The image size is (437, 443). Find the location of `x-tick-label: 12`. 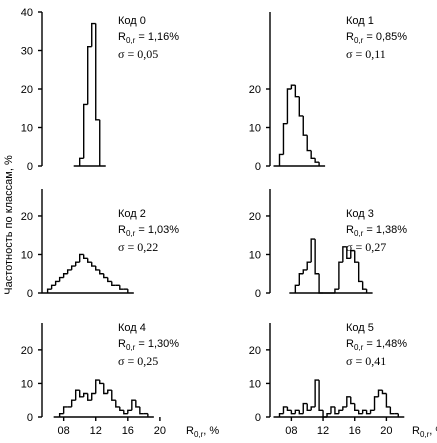

x-tick-label: 12 is located at coordinates (96, 431).